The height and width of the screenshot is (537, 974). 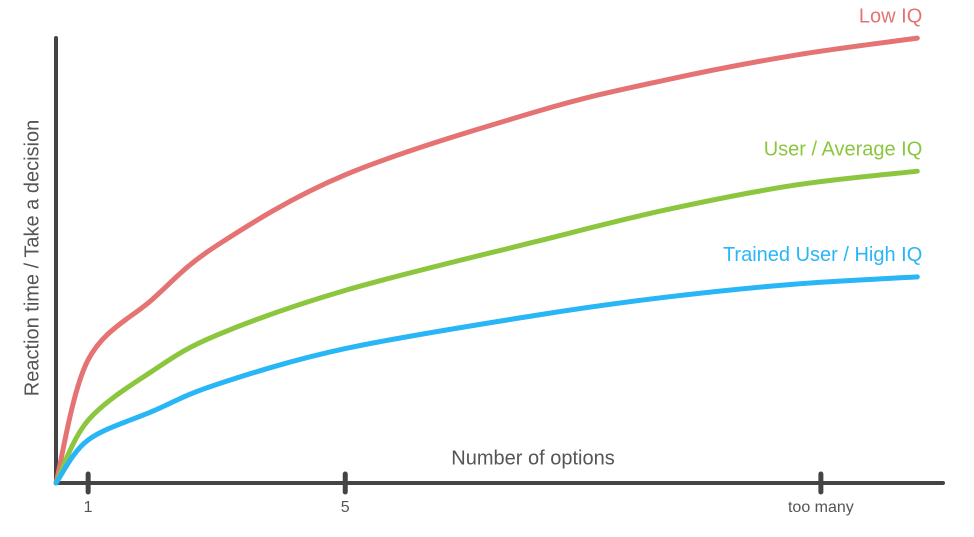 I want to click on x-tick-label: 5, so click(x=345, y=507).